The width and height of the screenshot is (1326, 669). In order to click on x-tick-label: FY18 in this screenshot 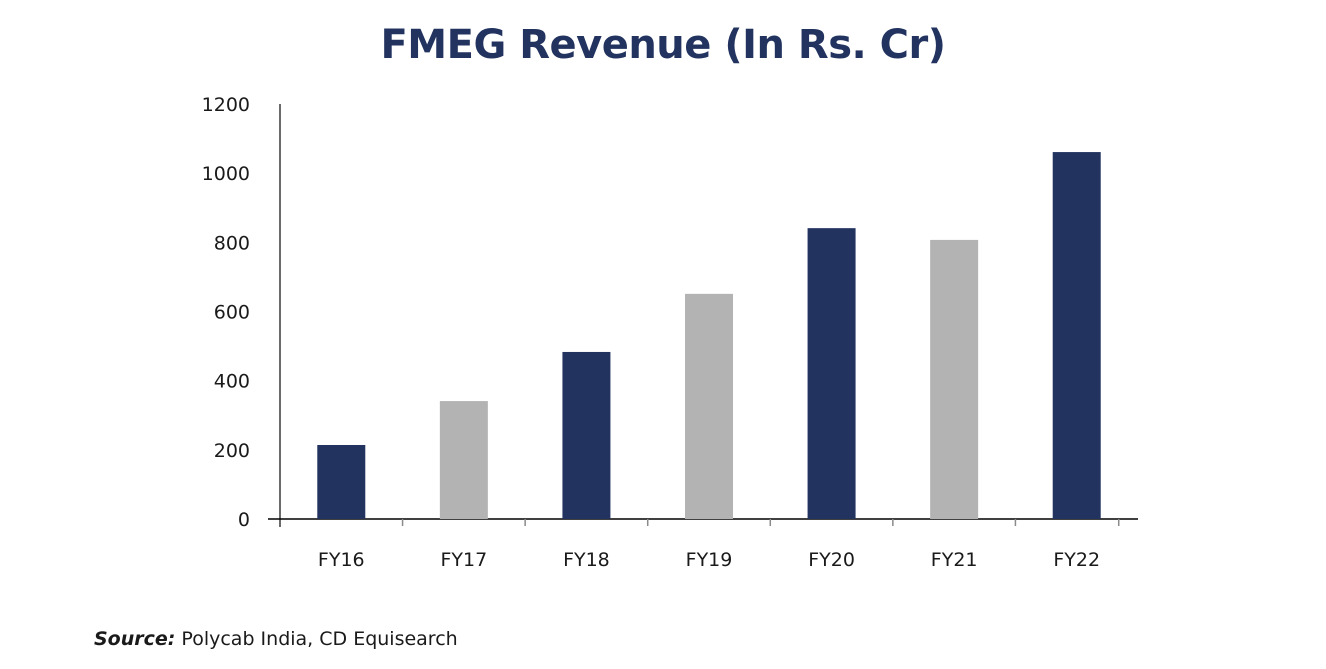, I will do `click(586, 560)`.